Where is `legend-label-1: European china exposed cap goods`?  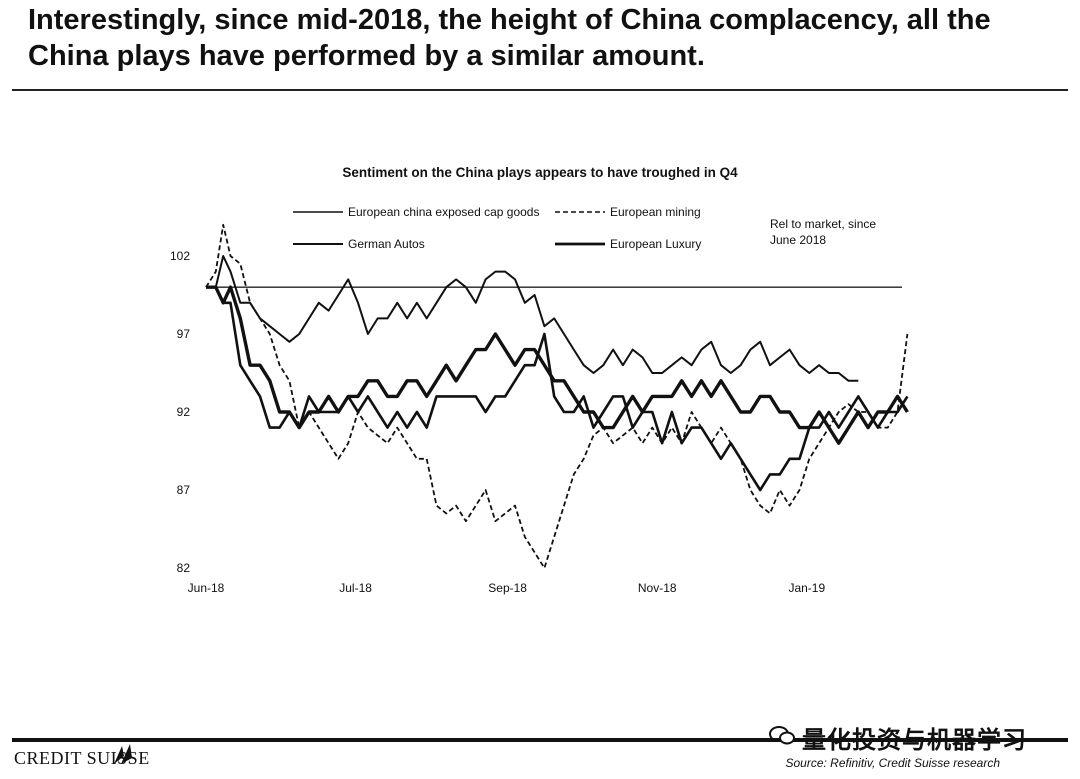
legend-label-1: European china exposed cap goods is located at coordinates (443, 212).